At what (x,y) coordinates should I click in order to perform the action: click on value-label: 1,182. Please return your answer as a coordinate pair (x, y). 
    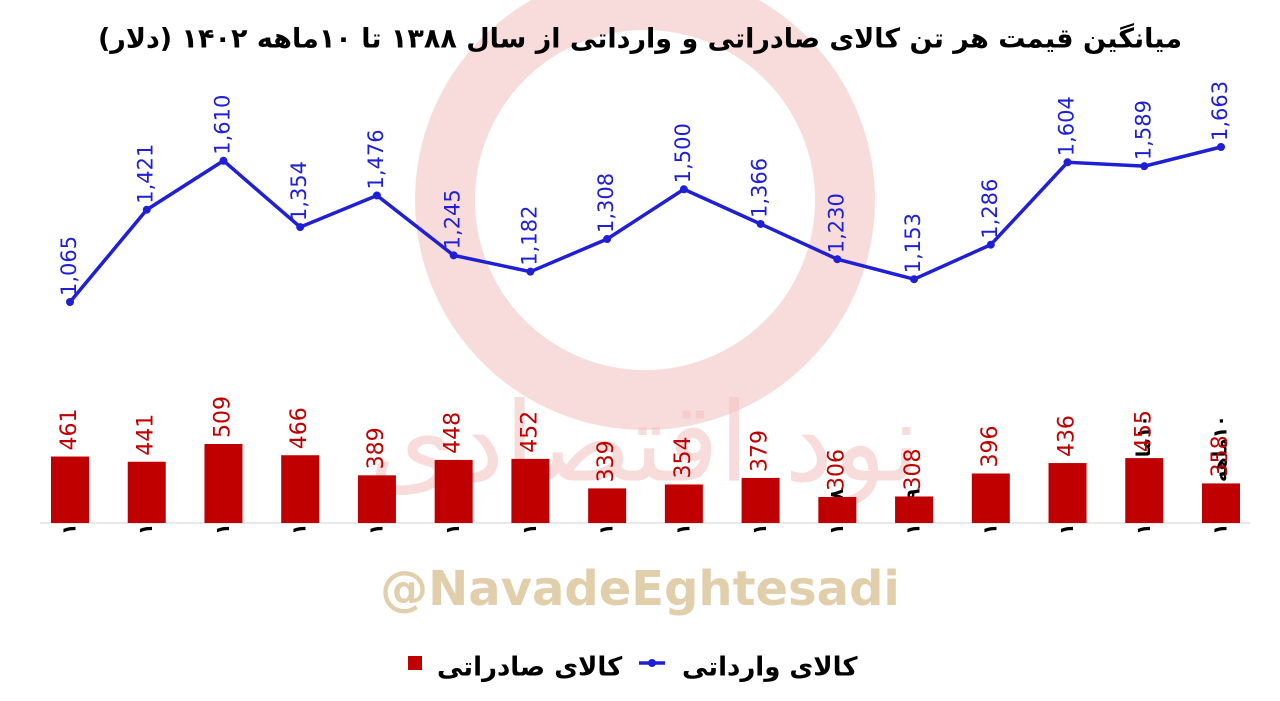
    Looking at the image, I should click on (529, 236).